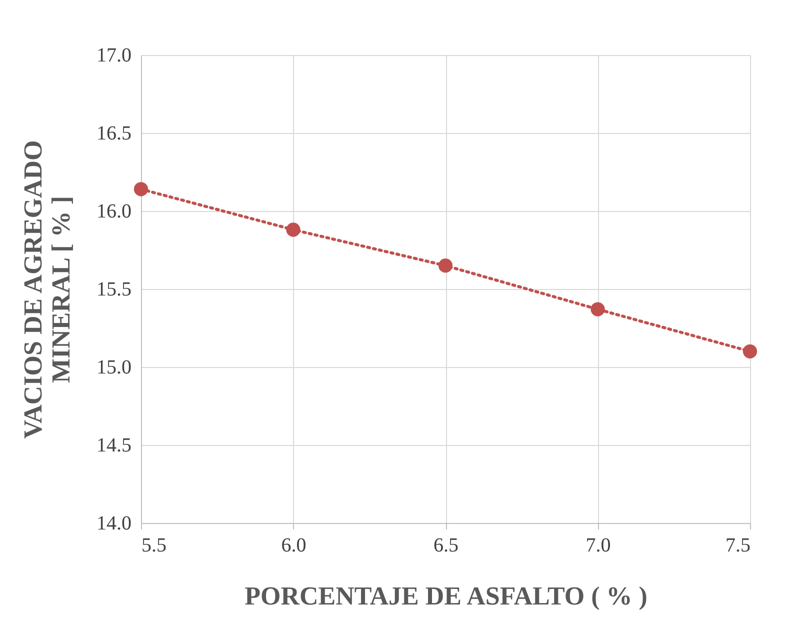  I want to click on x-tick-label: 6.0, so click(293, 545).